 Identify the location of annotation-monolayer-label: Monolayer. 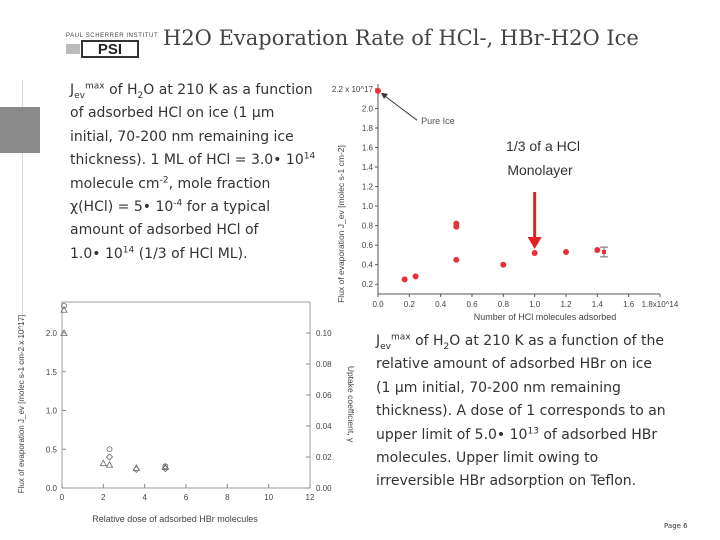
(540, 170).